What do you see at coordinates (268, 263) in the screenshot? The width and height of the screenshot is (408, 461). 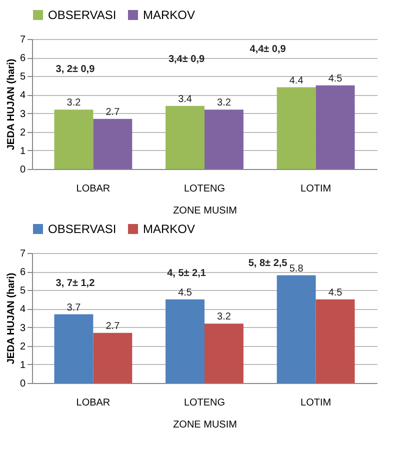 I see `annotation: 5, 8± 2,5` at bounding box center [268, 263].